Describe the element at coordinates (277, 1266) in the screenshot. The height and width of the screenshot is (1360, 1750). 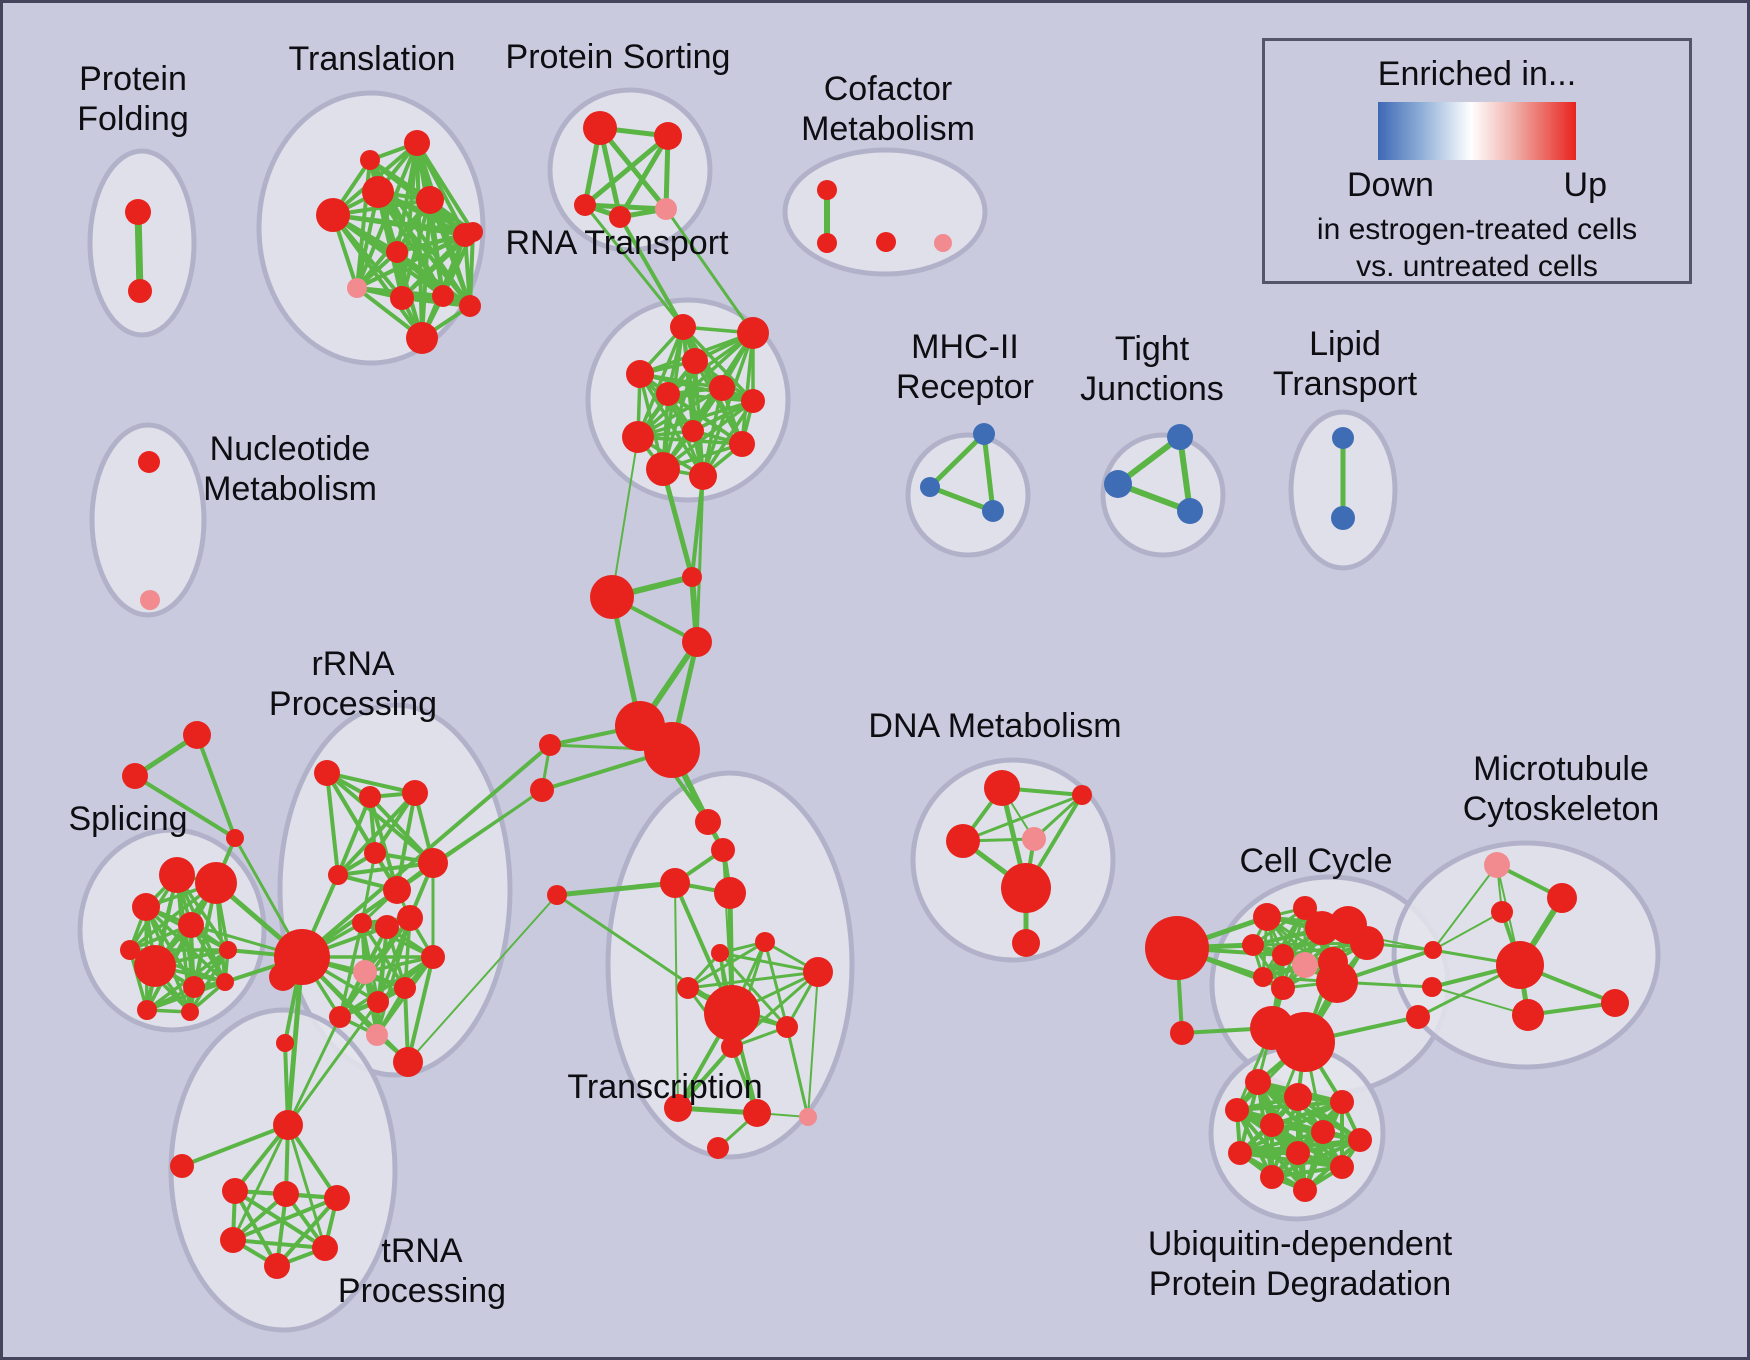
I see `network-node-f6` at that location.